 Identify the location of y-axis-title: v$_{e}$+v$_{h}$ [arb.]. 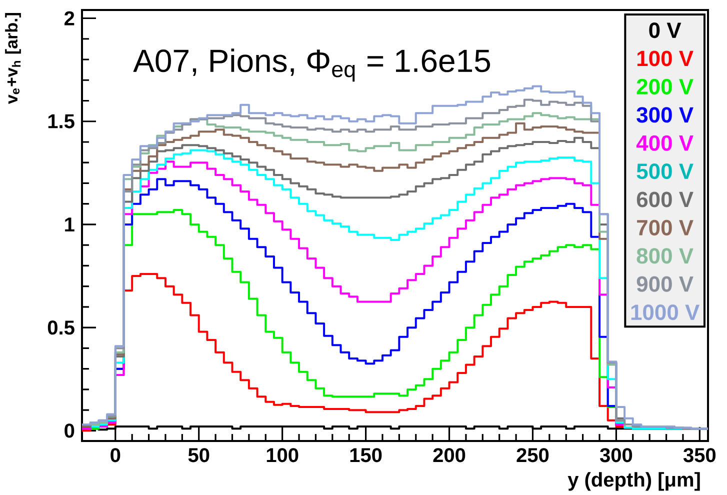
(13, 58).